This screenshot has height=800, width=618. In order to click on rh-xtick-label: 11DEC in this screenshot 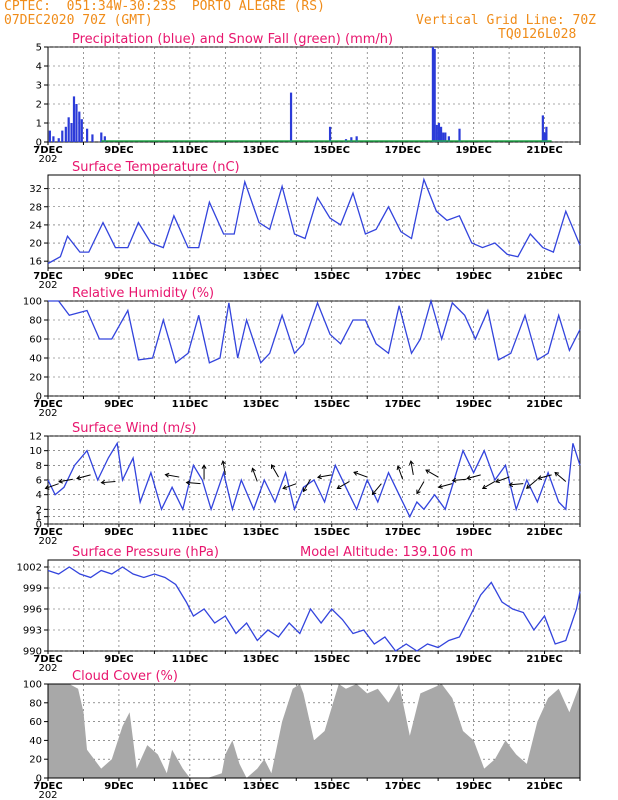, I will do `click(190, 404)`.